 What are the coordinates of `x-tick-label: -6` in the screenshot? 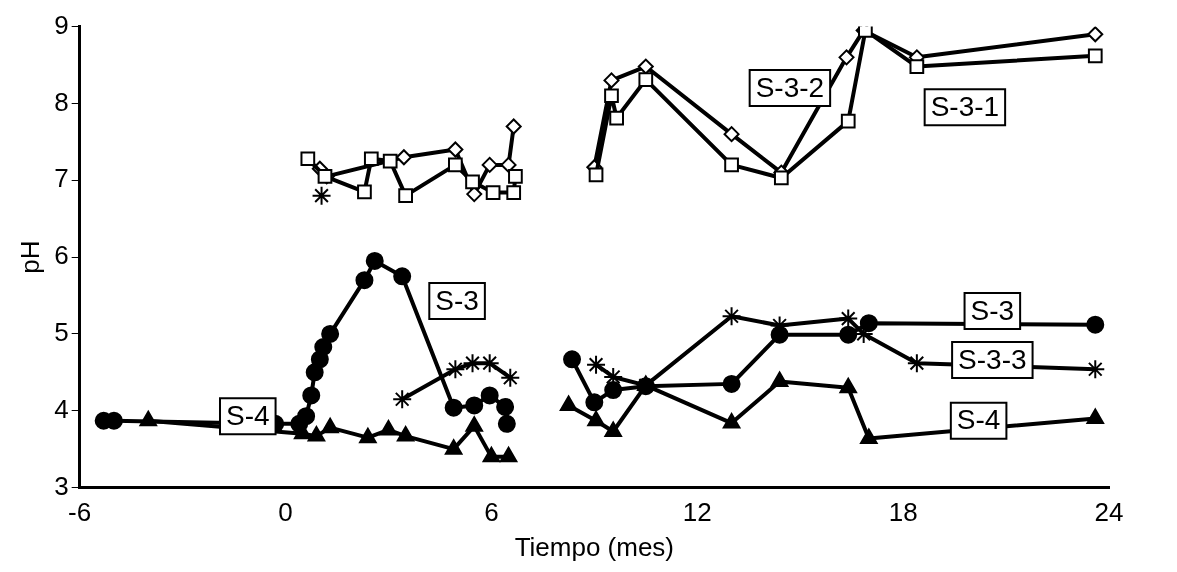 It's located at (80, 512).